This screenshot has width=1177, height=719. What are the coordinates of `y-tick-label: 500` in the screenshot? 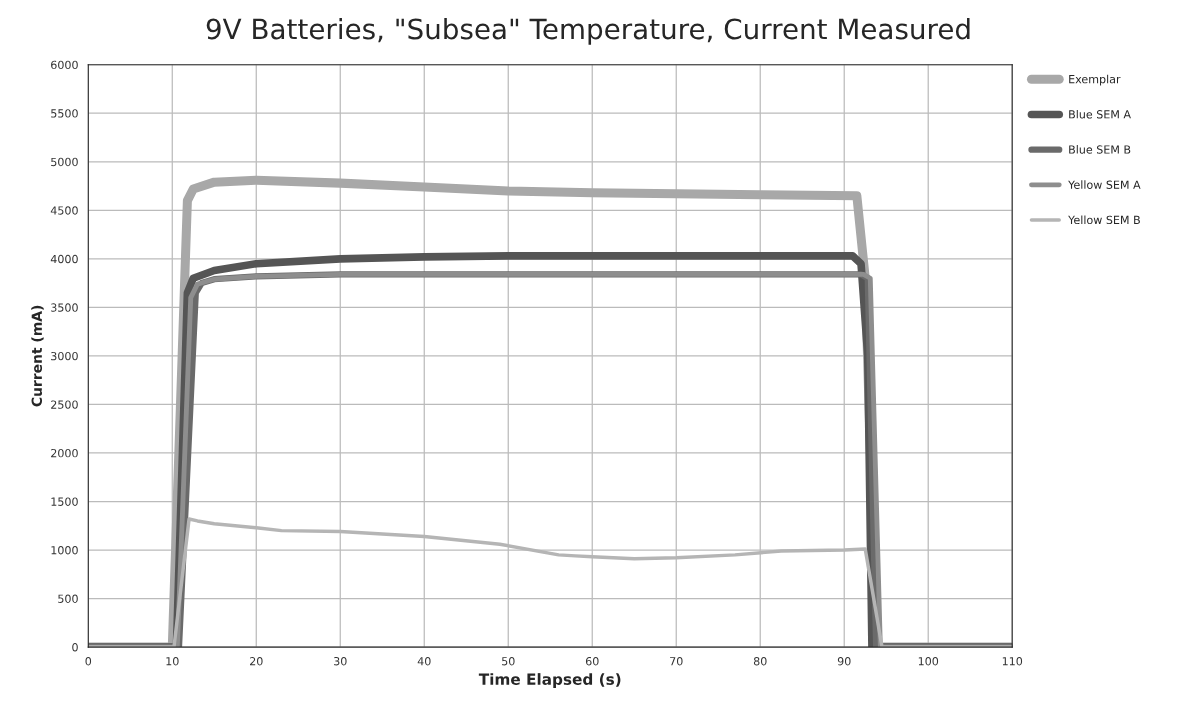 It's located at (68, 598).